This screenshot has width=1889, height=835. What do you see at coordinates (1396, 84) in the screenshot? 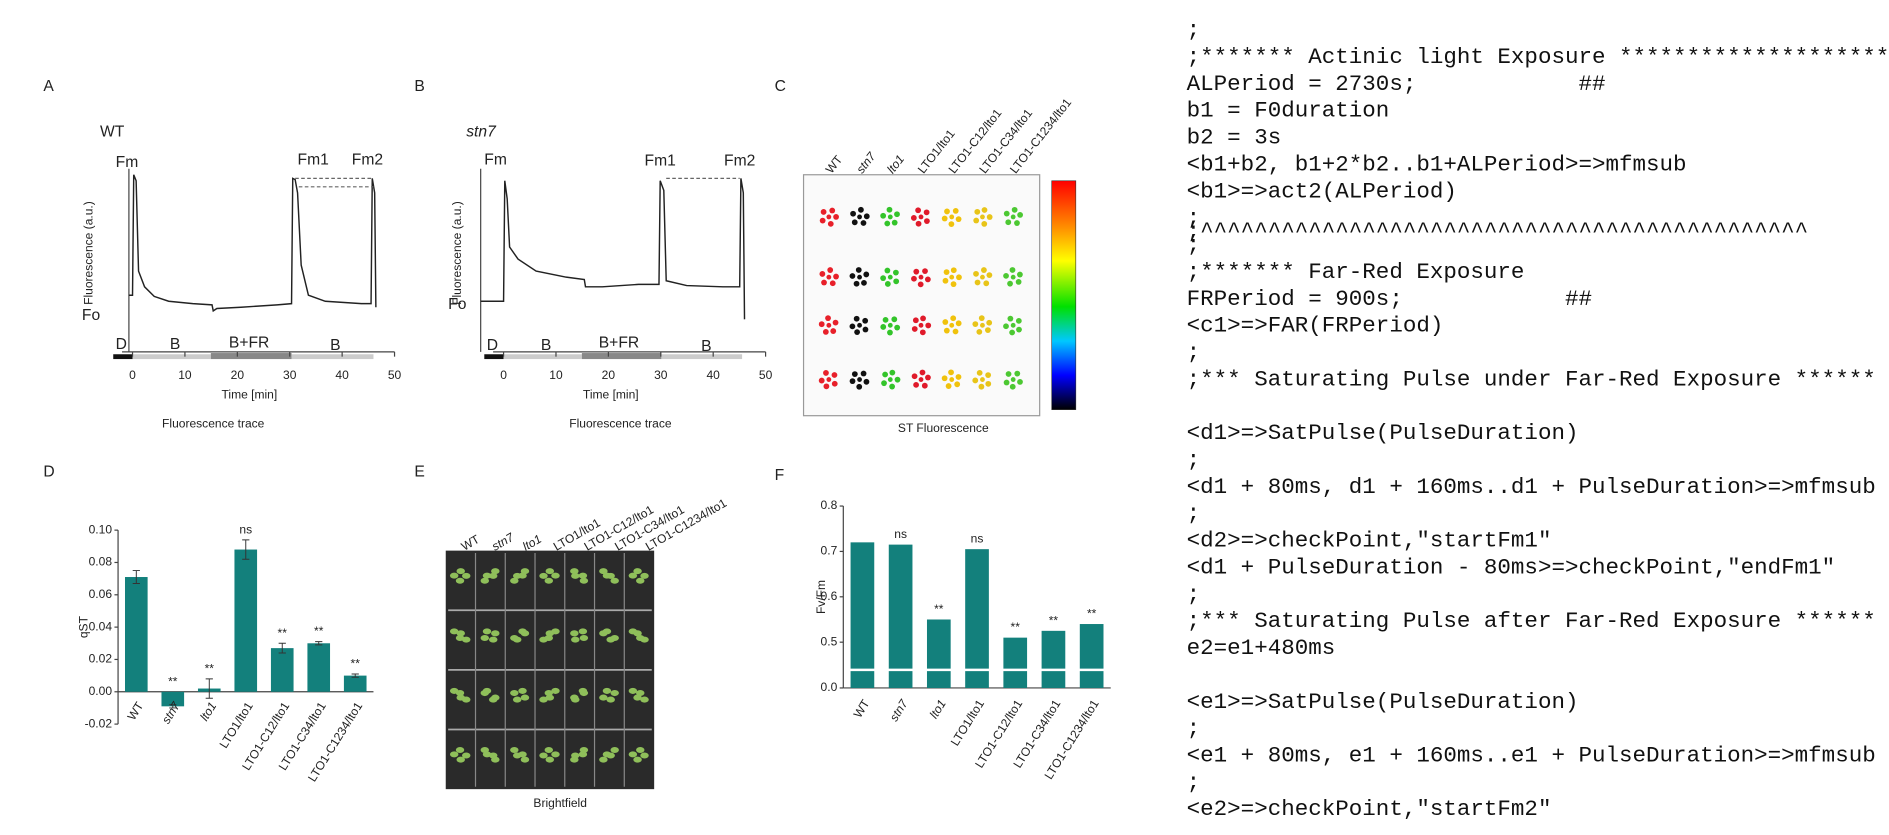
I see `code-line: ALPeriod = 2730s; ##` at bounding box center [1396, 84].